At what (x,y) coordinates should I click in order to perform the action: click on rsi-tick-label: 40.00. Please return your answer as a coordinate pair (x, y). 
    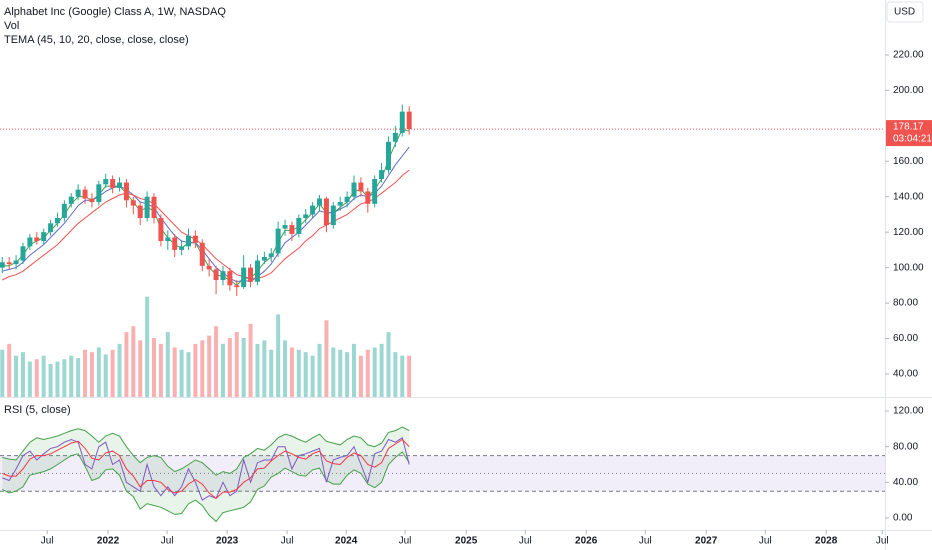
    Looking at the image, I should click on (905, 482).